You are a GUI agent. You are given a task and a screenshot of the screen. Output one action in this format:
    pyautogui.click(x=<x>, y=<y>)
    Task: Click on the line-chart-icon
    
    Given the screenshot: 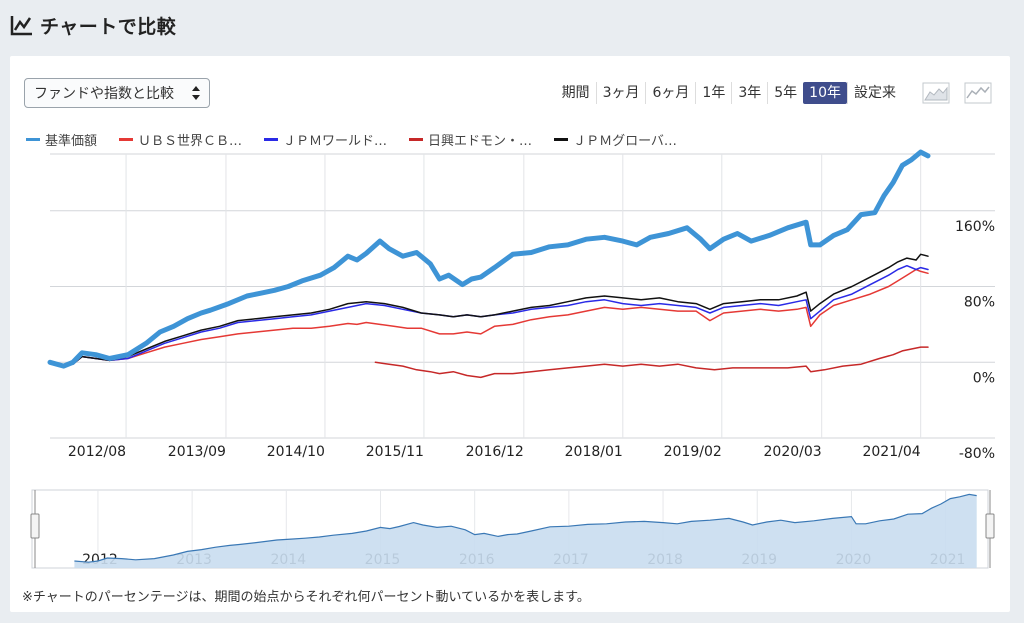 What is the action you would take?
    pyautogui.click(x=21, y=26)
    